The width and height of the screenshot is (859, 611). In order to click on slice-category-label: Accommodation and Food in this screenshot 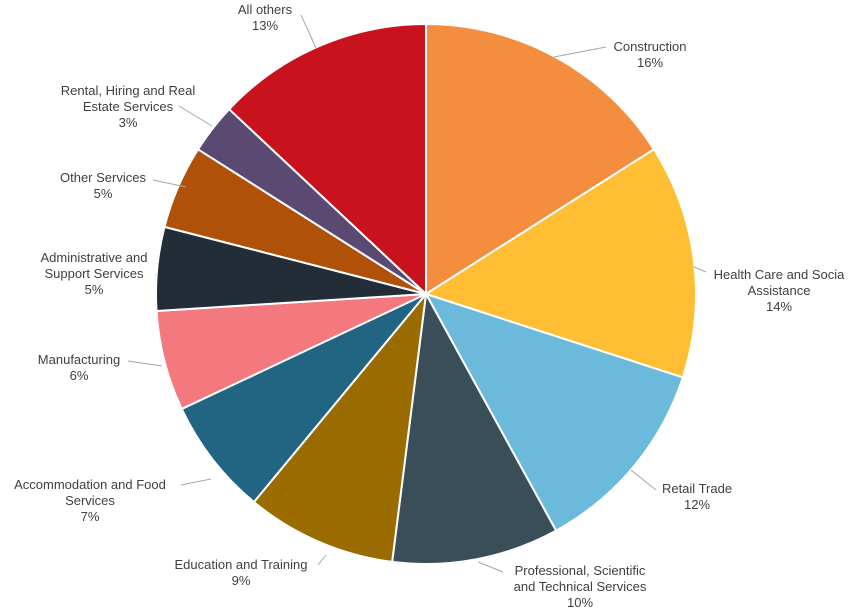, I will do `click(90, 484)`.